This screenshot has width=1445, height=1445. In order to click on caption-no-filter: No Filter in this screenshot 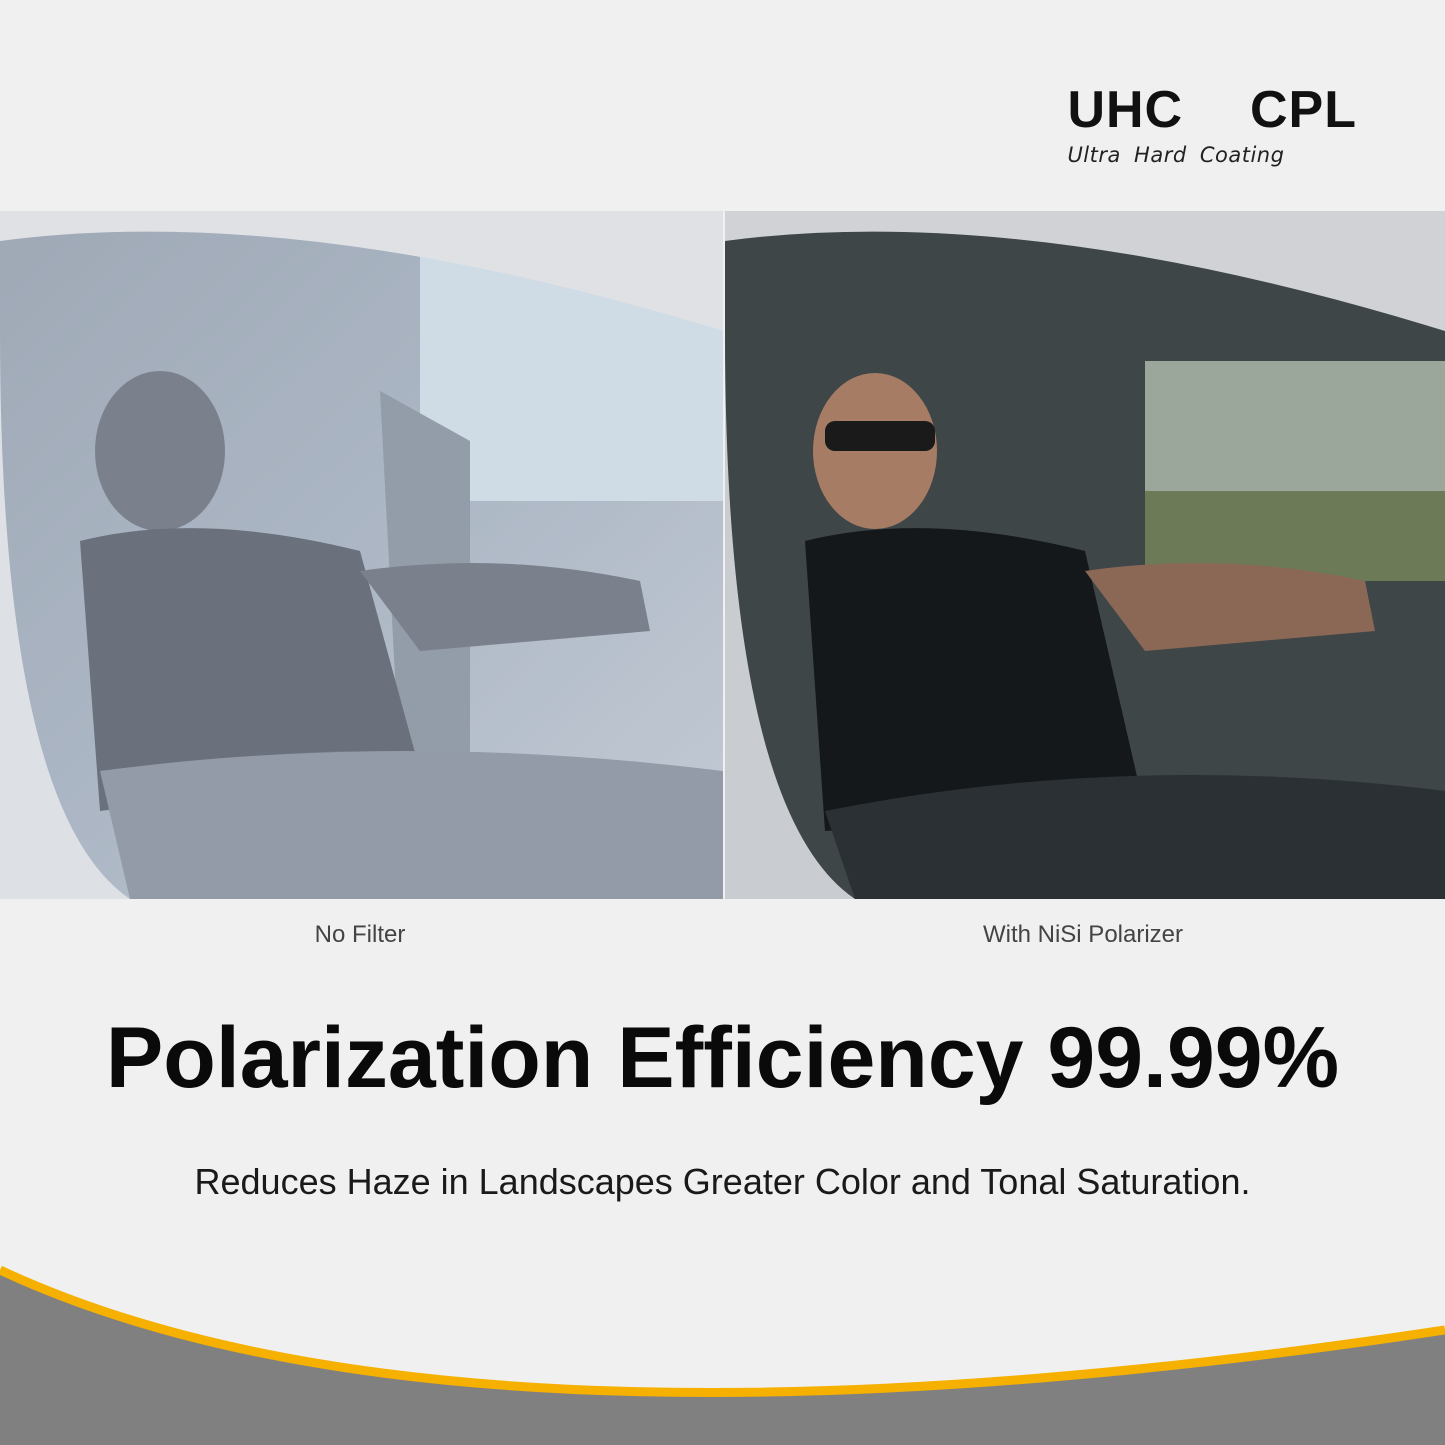, I will do `click(360, 934)`.